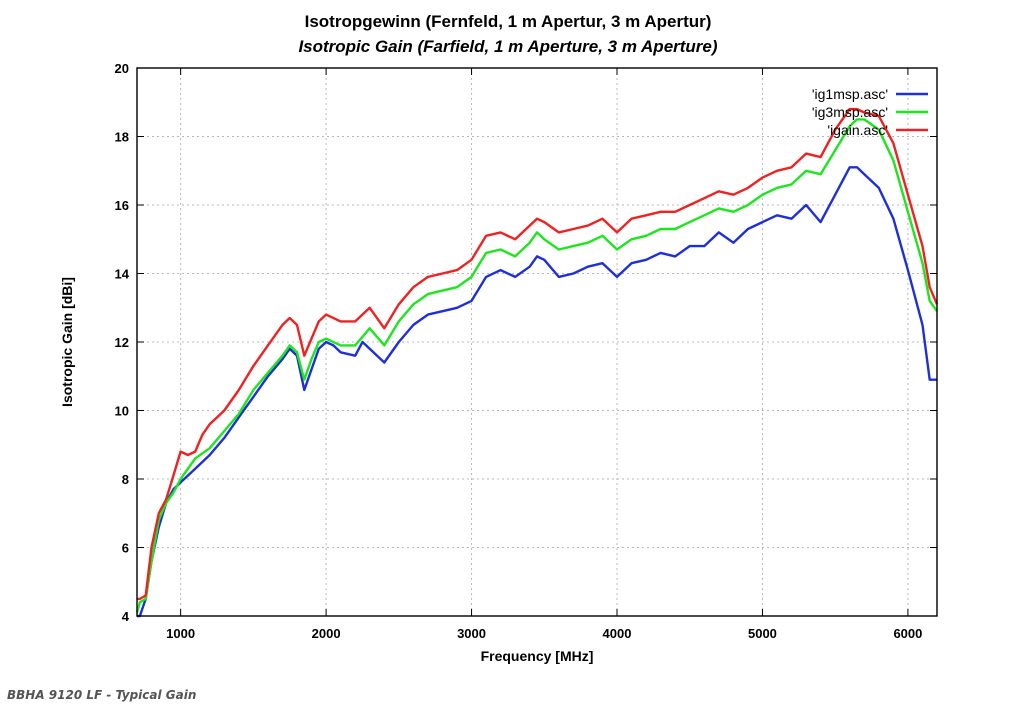  Describe the element at coordinates (126, 616) in the screenshot. I see `y-tick-label: 4` at that location.